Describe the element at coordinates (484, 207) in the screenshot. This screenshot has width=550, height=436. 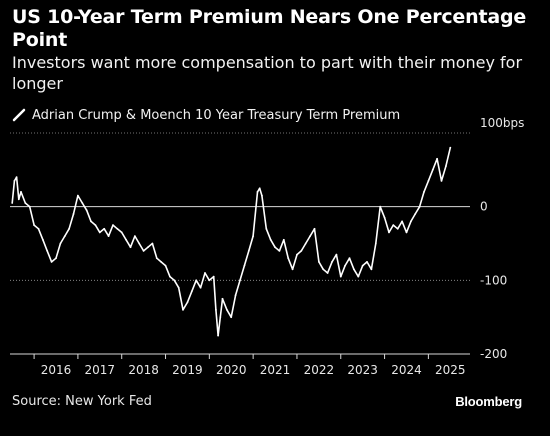
I see `y-tick-label: 0` at that location.